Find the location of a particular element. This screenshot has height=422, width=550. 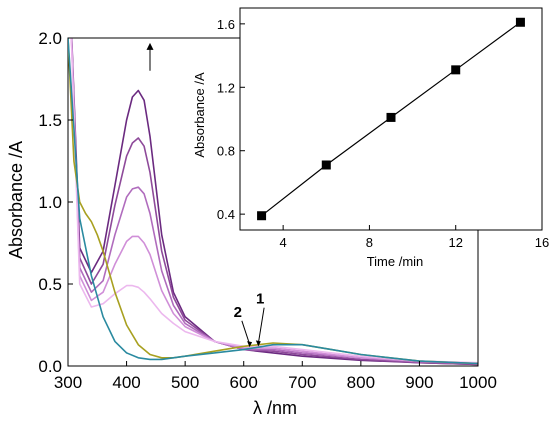

main-y-axis-title: Absorbance /A is located at coordinates (16, 200).